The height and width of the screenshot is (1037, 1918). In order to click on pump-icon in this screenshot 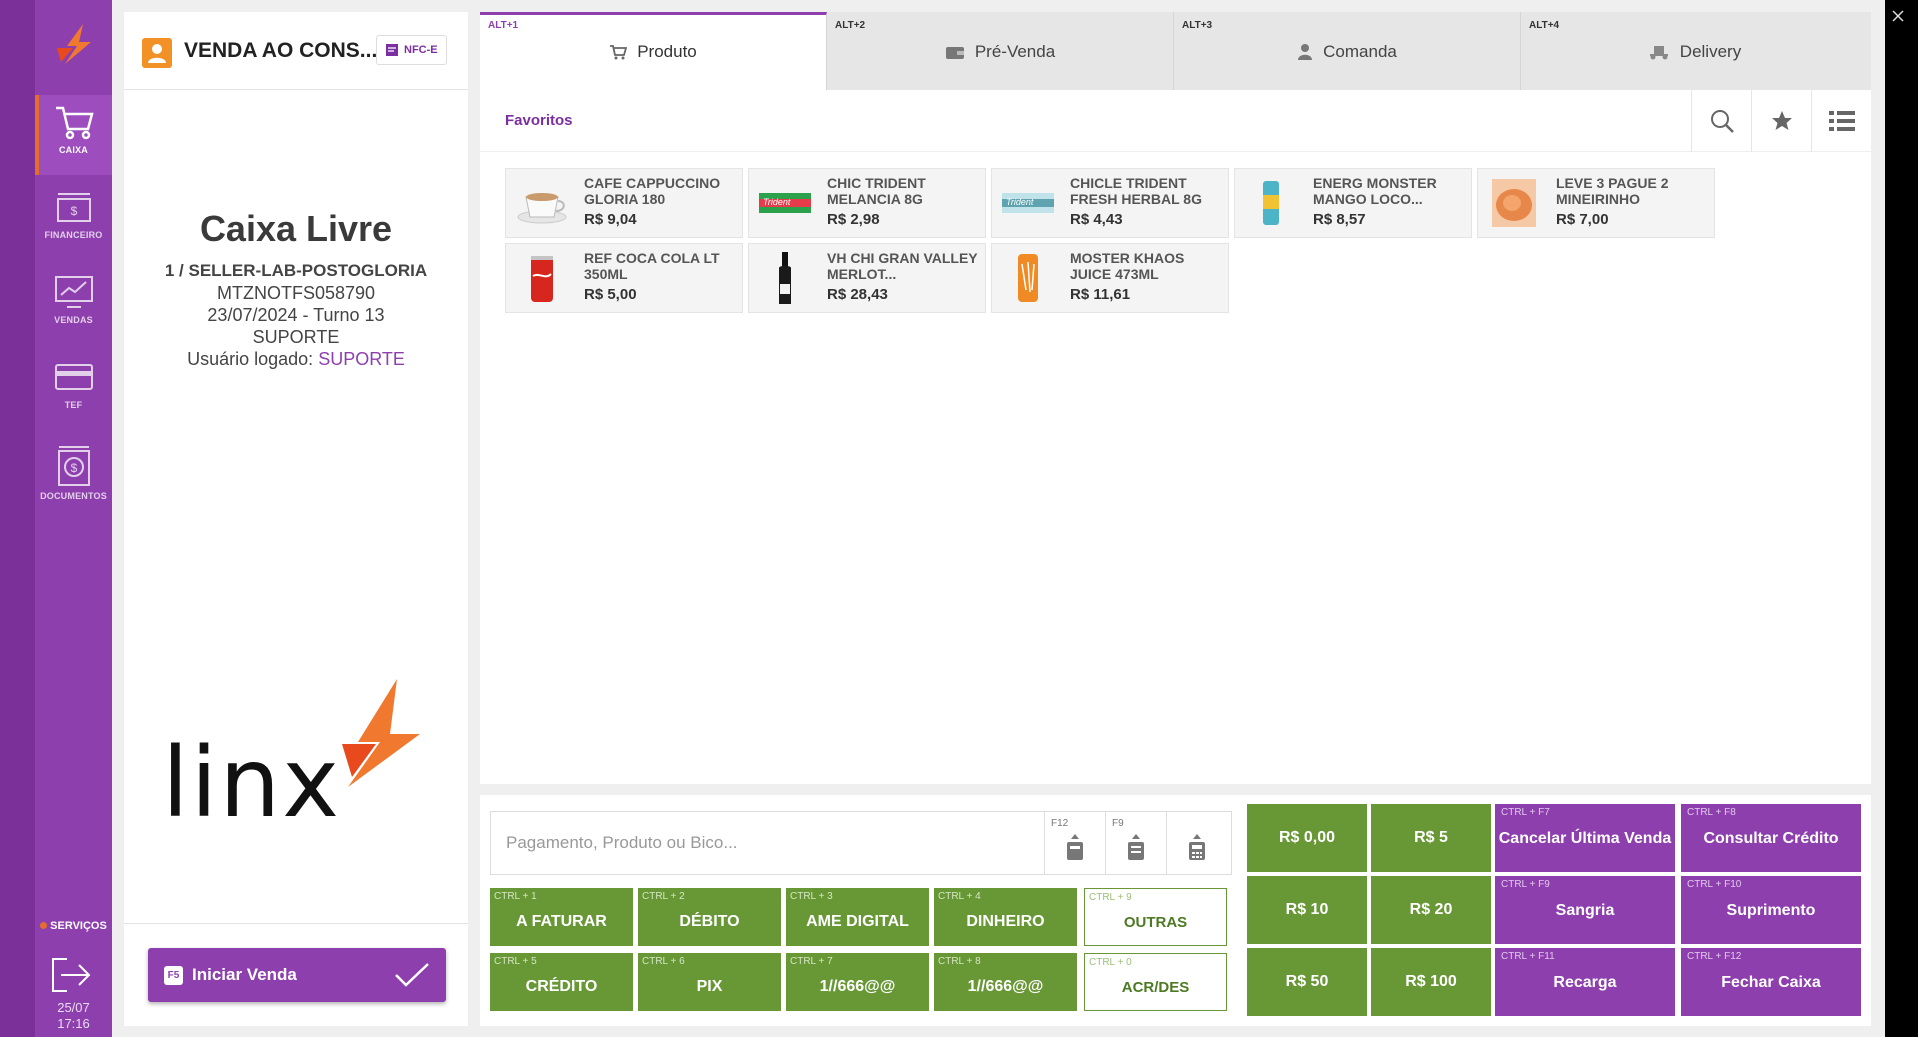, I will do `click(1075, 847)`.